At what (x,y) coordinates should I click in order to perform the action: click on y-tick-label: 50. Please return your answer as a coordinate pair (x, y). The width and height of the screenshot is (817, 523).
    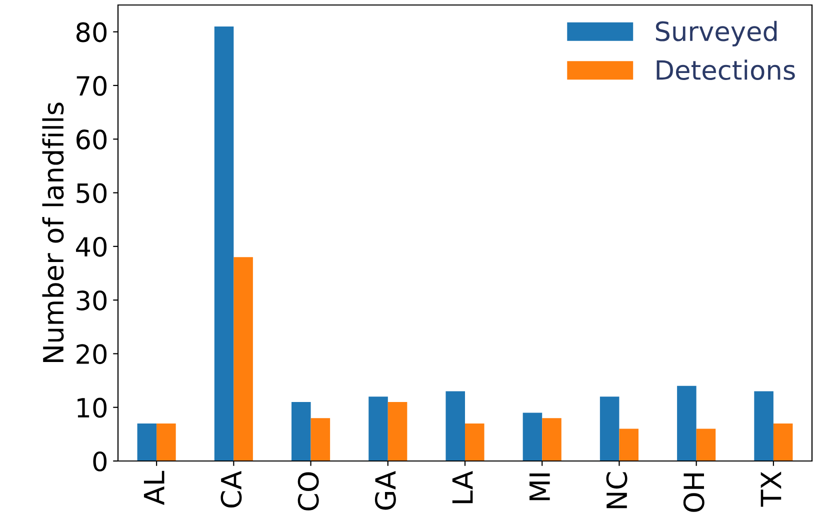
    Looking at the image, I should click on (91, 193).